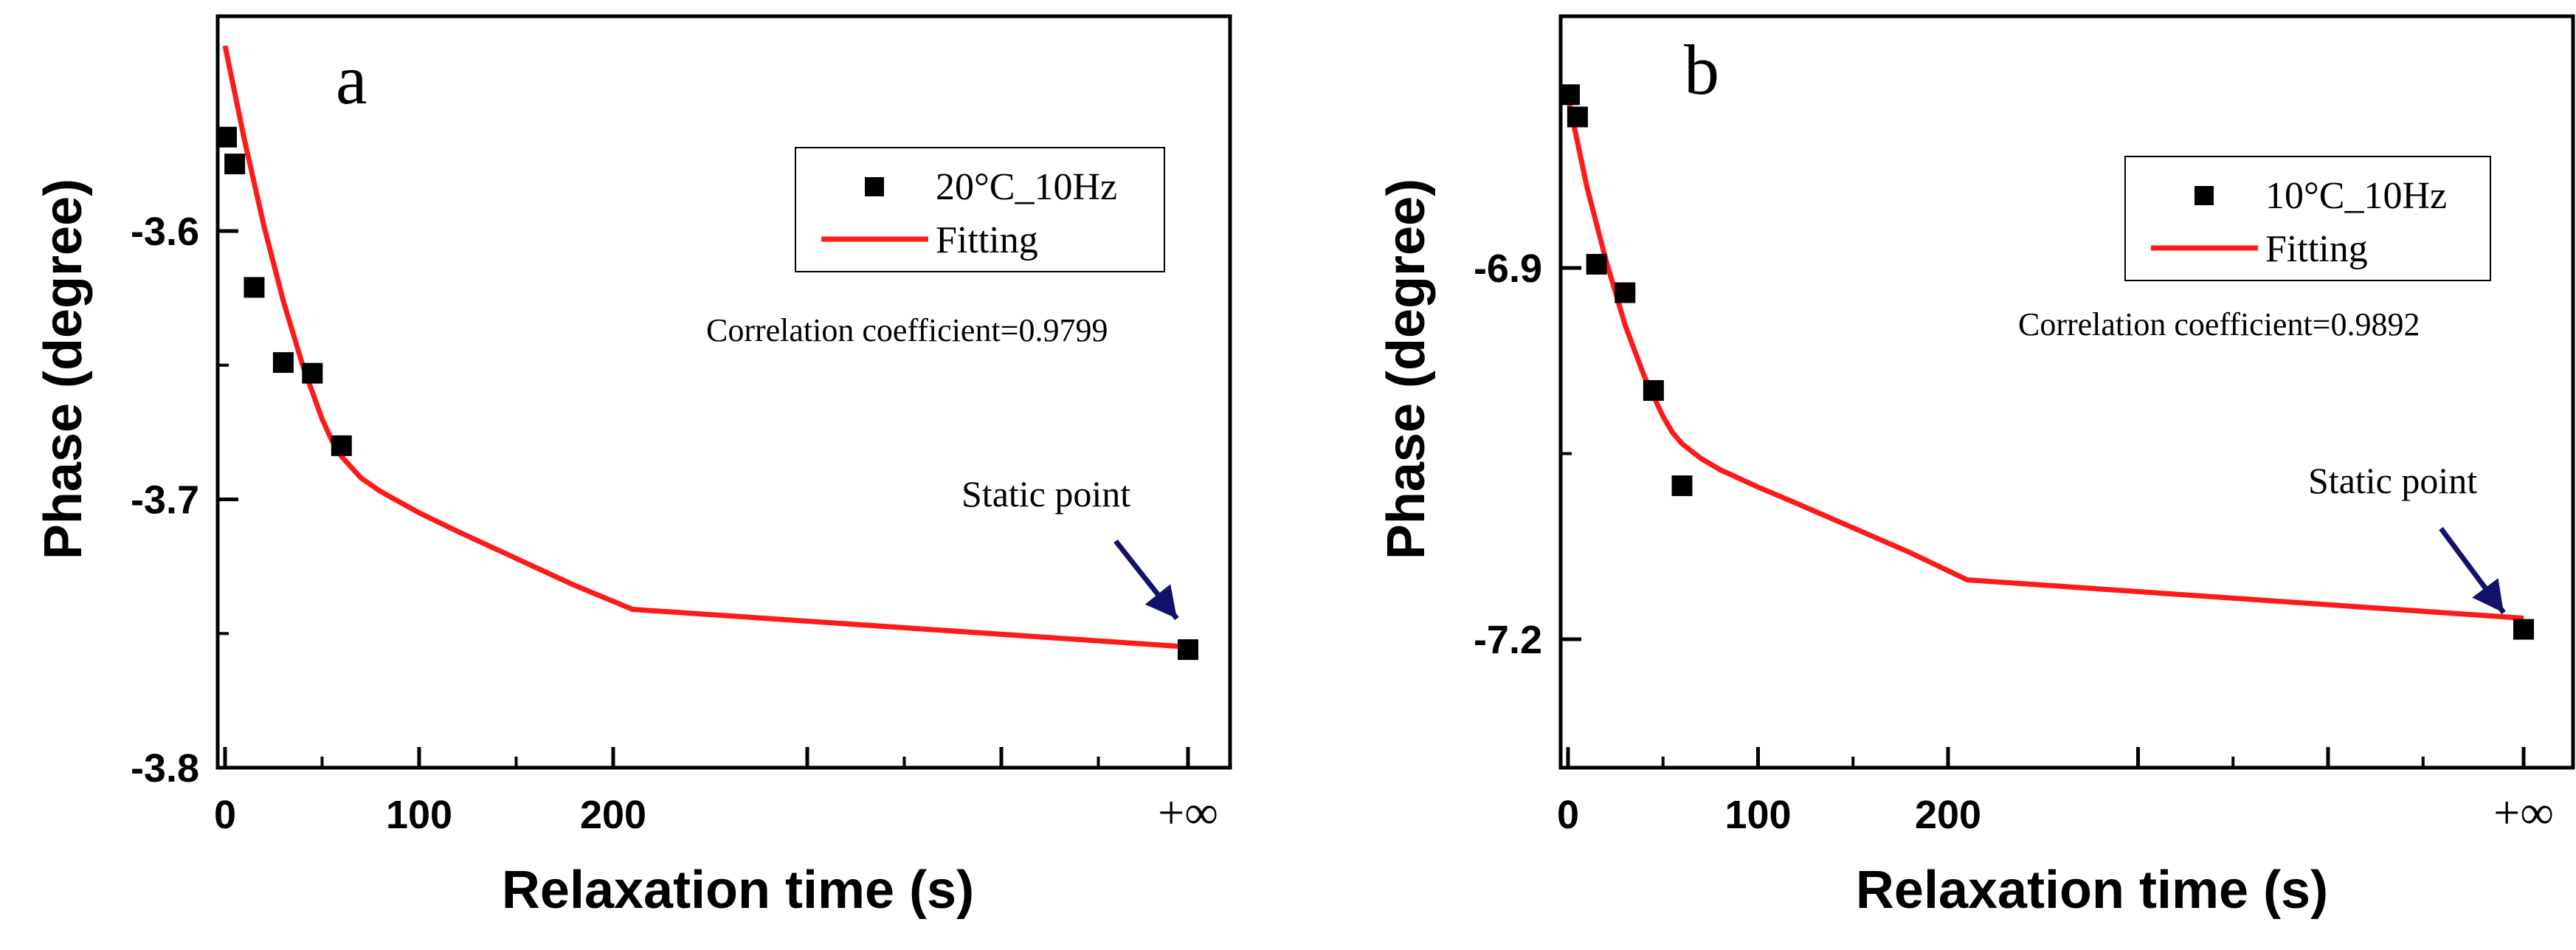 The width and height of the screenshot is (2576, 950). Describe the element at coordinates (1026, 187) in the screenshot. I see `legend-label-points: 20°C_10Hz` at that location.